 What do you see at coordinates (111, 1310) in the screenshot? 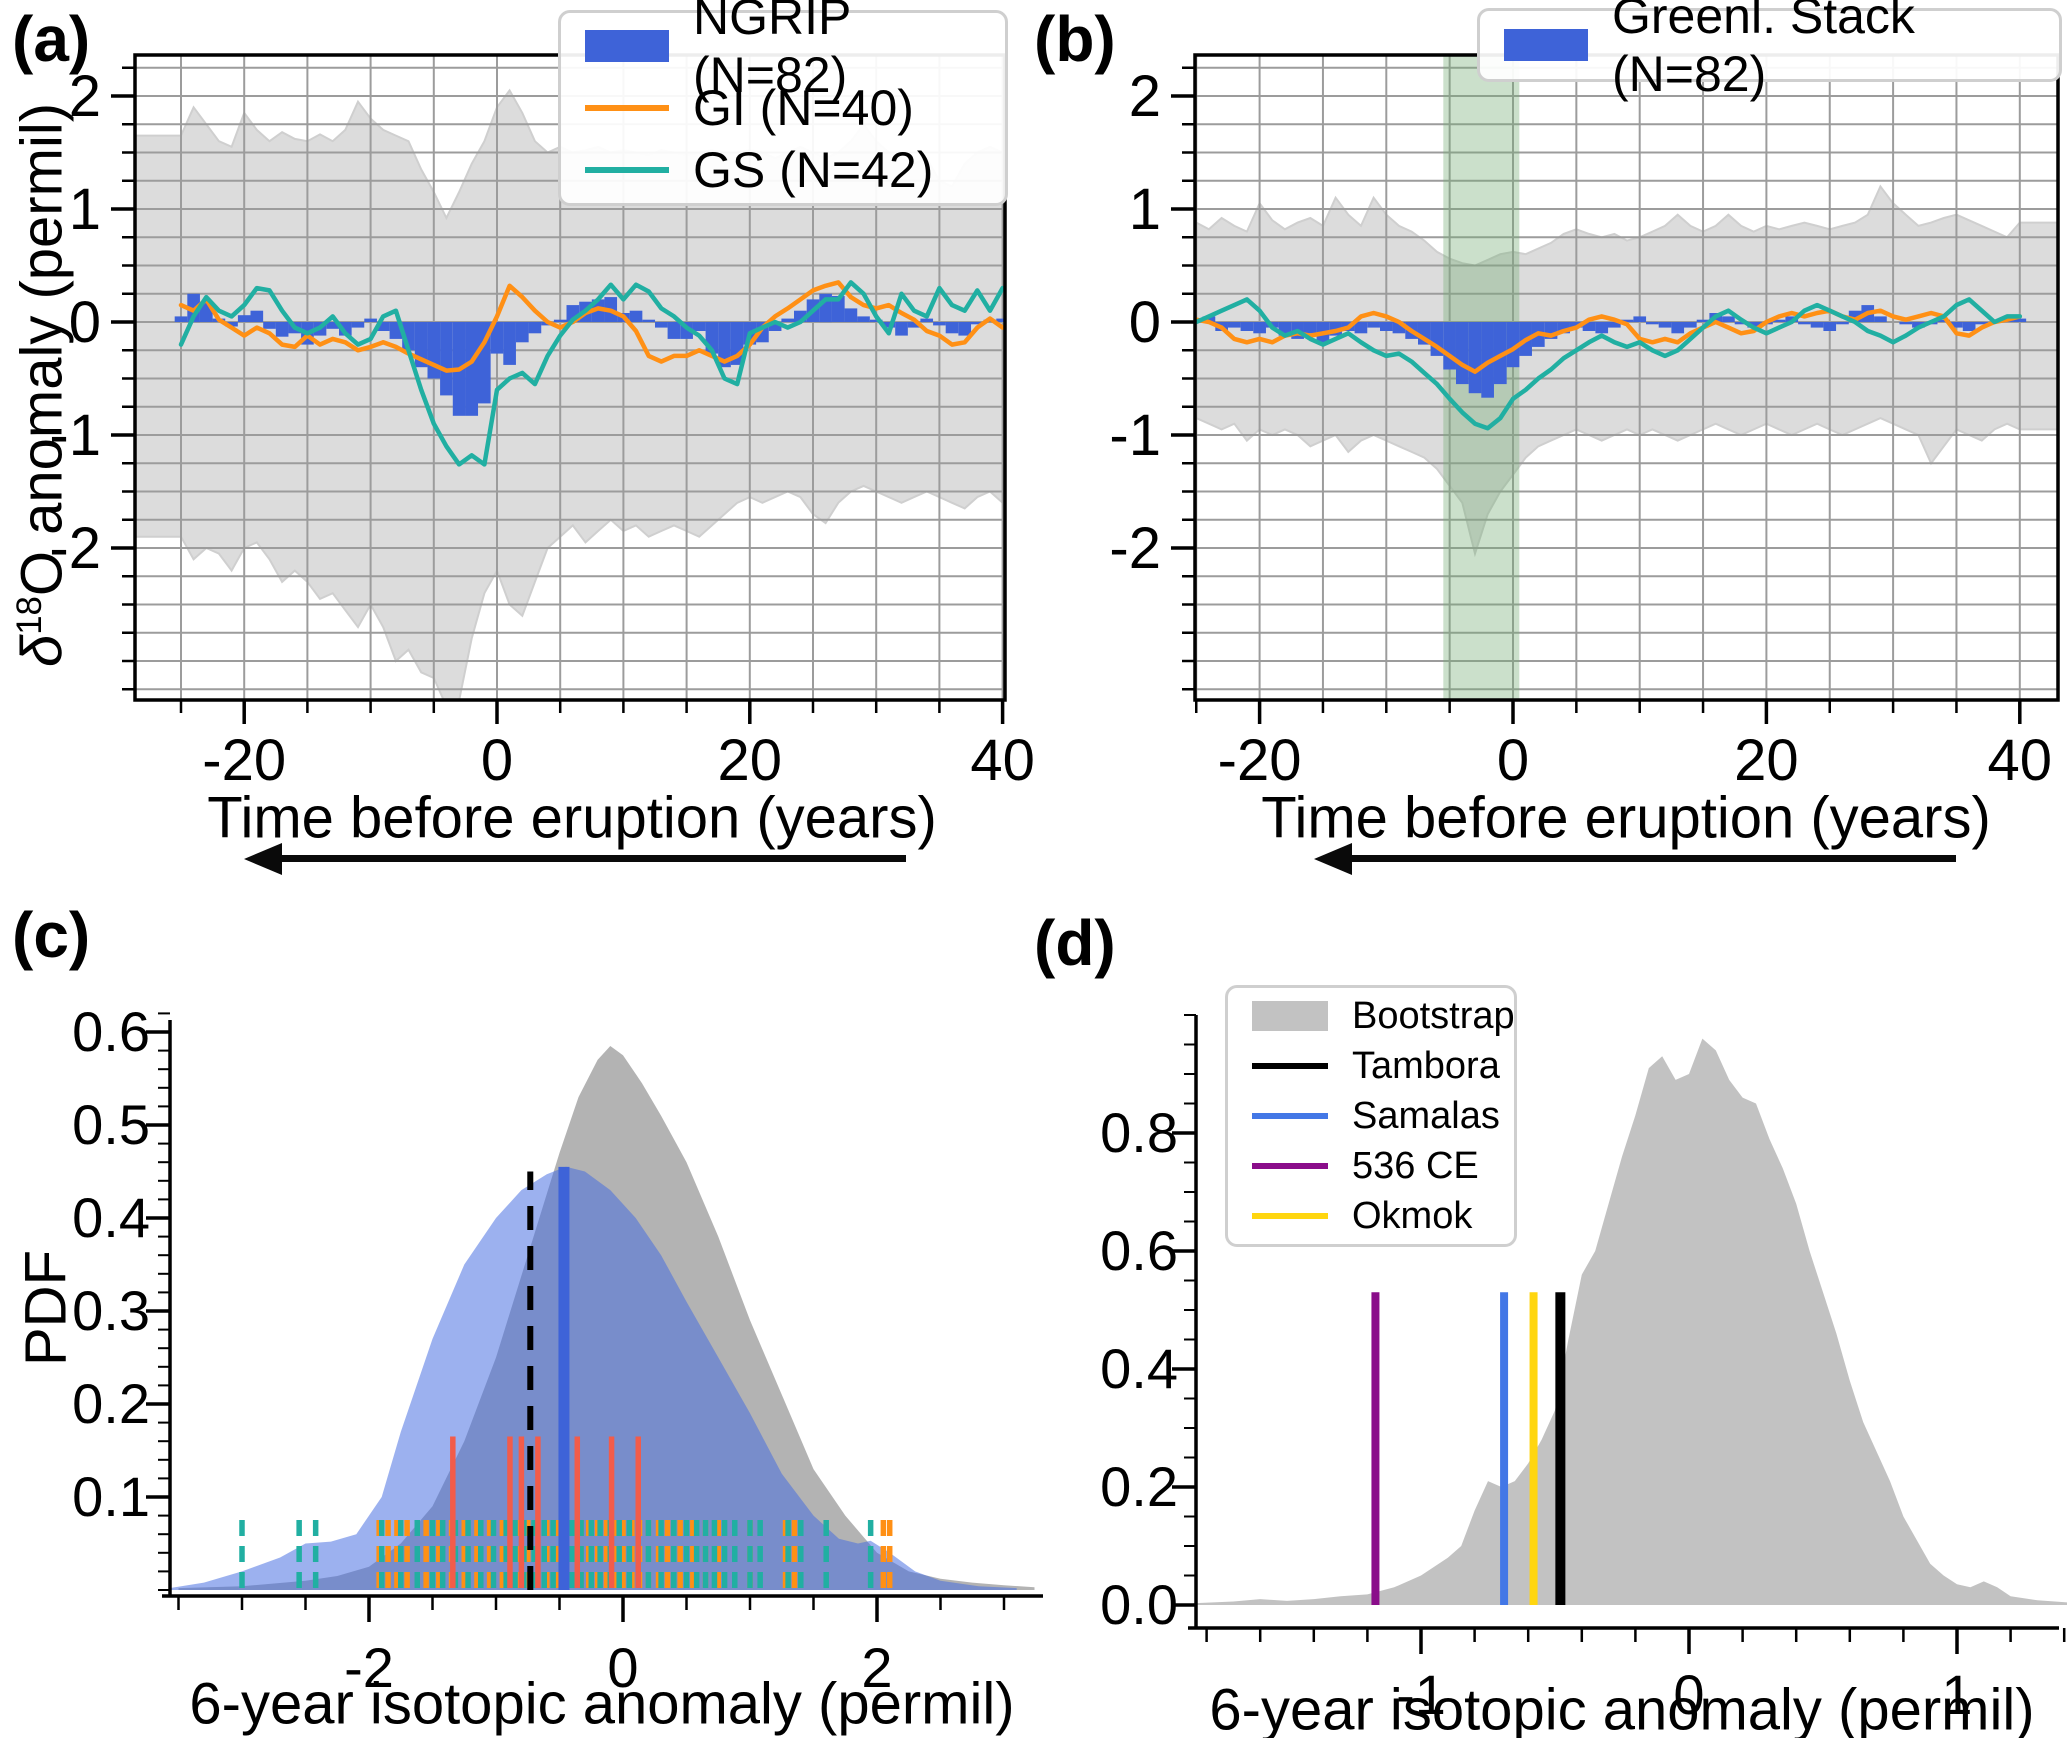
I see `y-tick-label: 0.3` at bounding box center [111, 1310].